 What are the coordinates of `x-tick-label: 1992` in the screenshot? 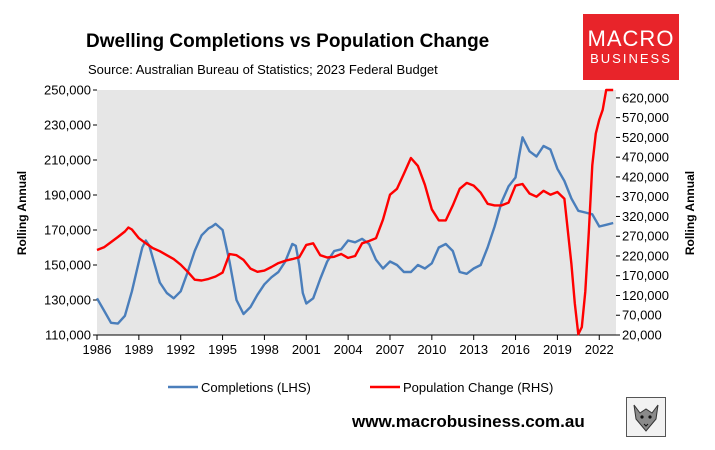 It's located at (180, 349).